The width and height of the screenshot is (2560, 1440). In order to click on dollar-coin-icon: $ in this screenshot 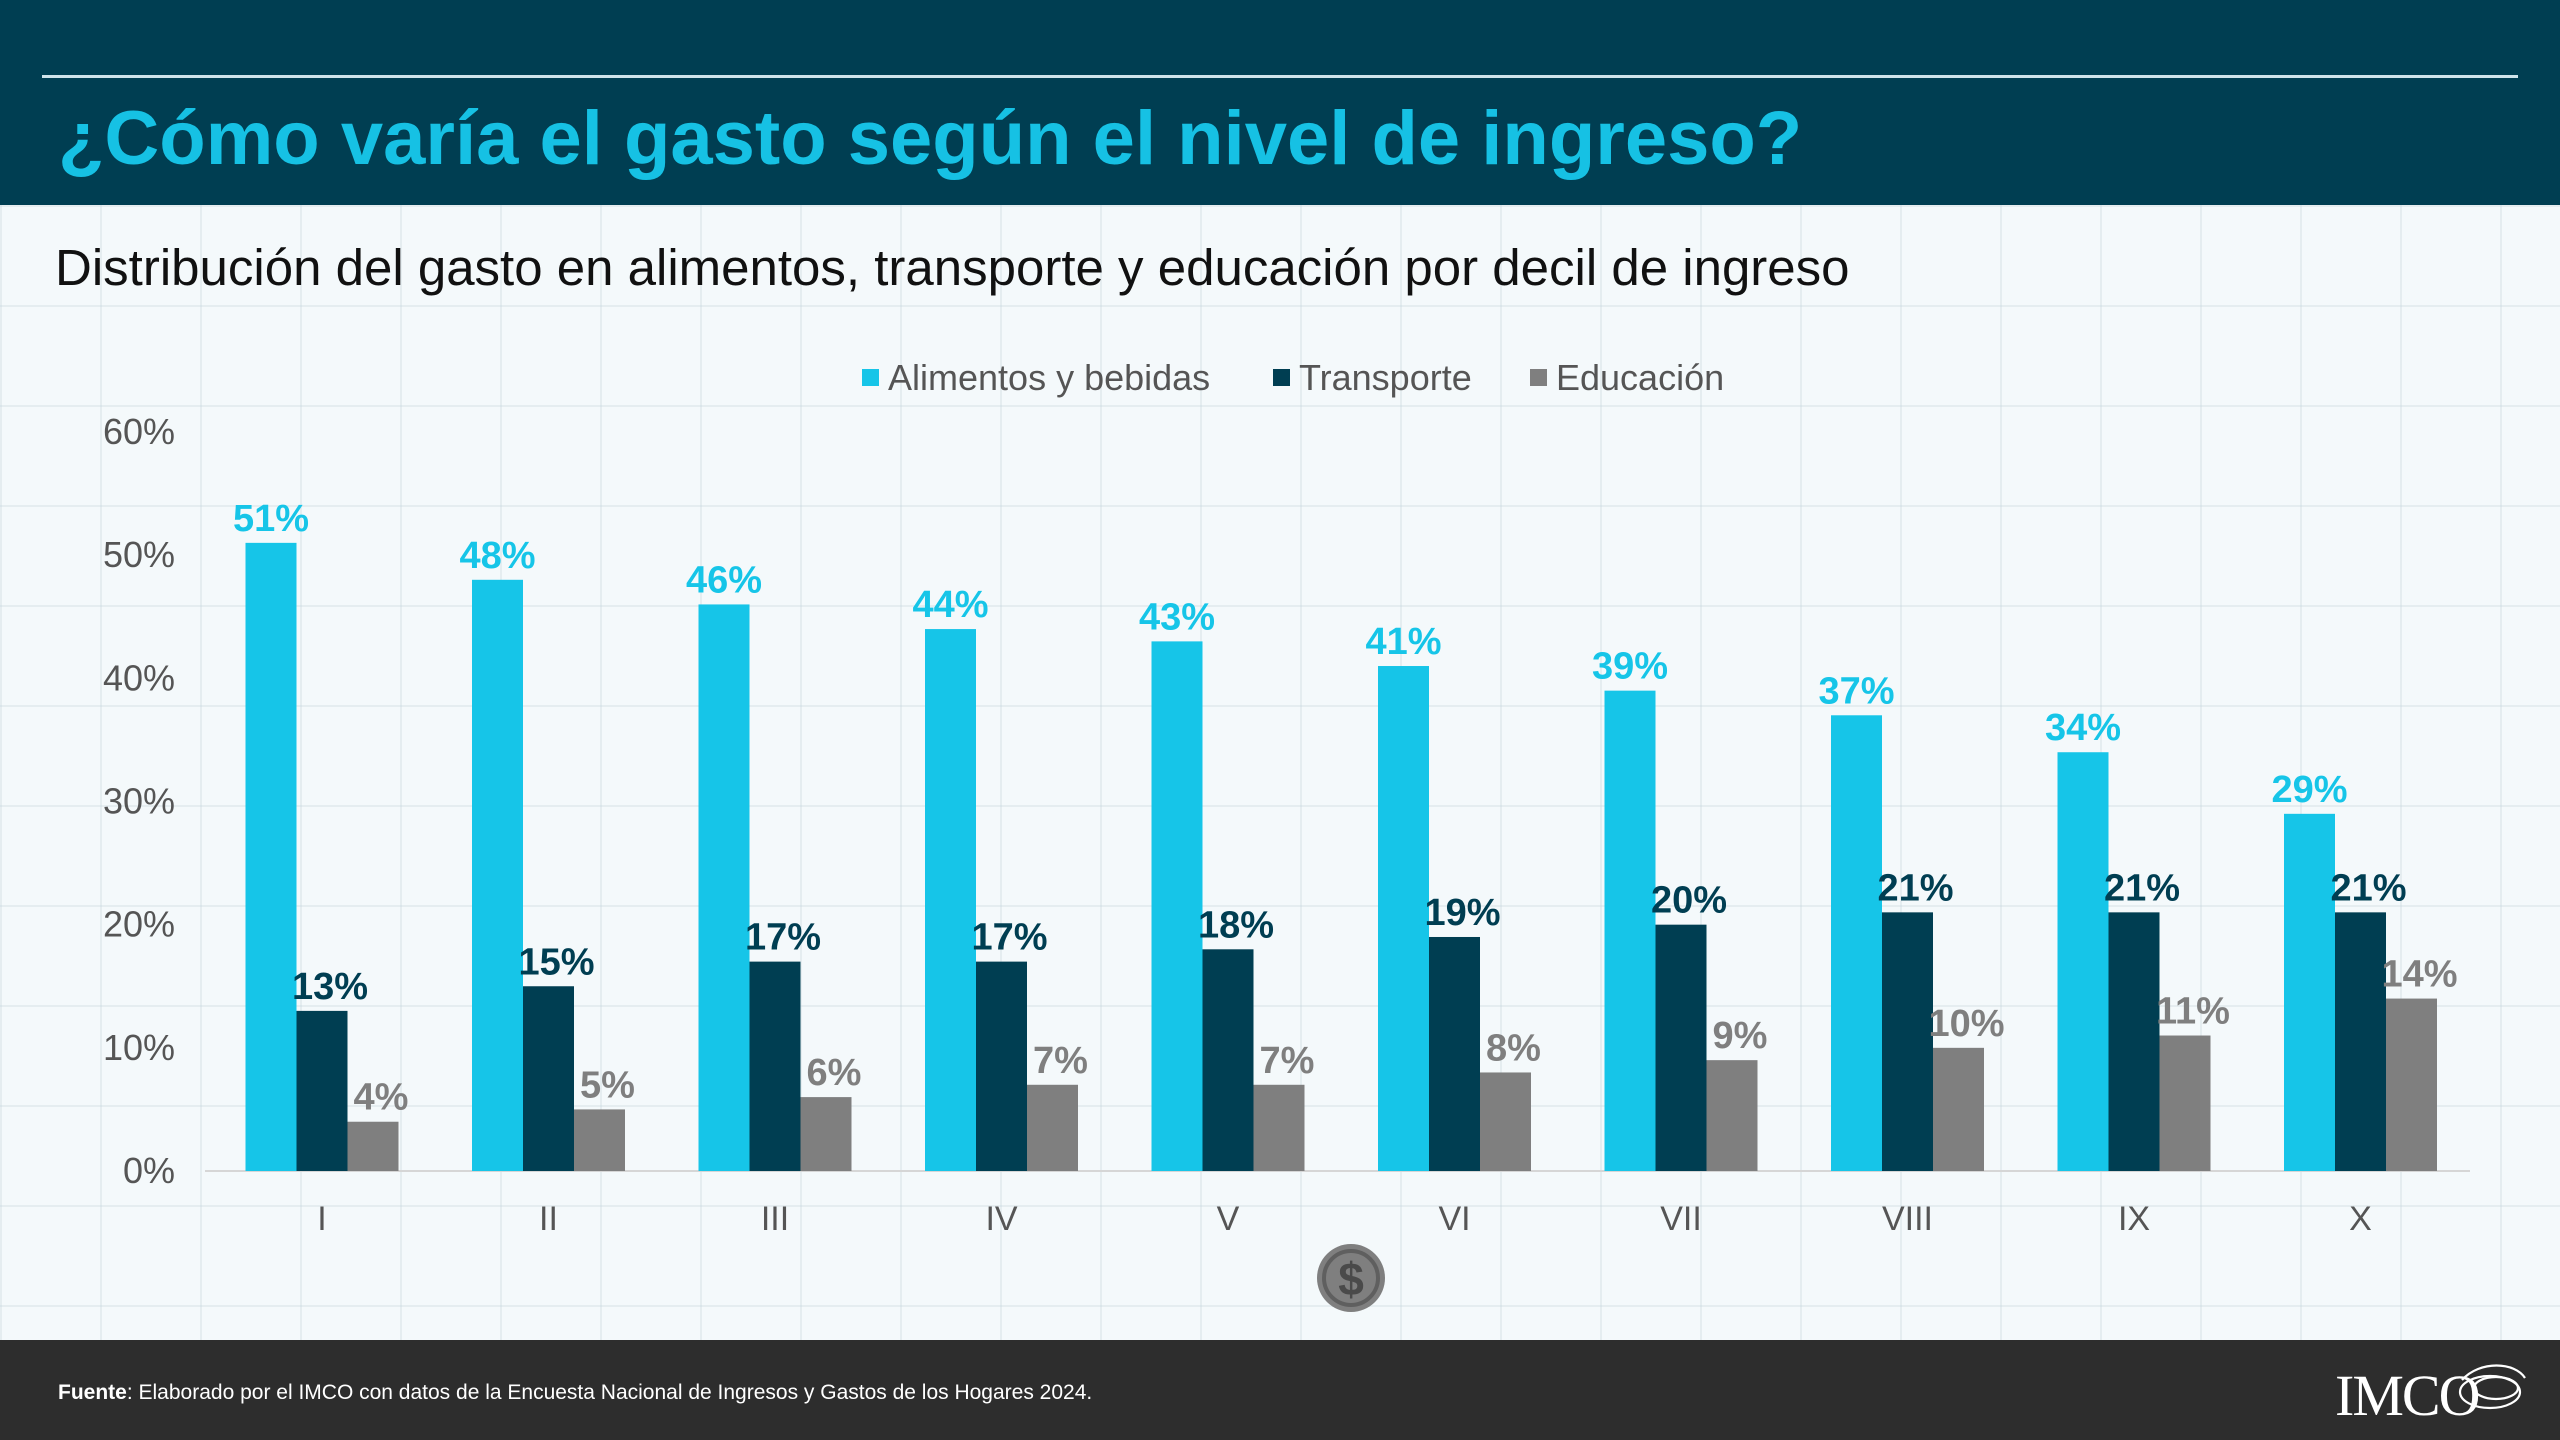, I will do `click(1351, 1278)`.